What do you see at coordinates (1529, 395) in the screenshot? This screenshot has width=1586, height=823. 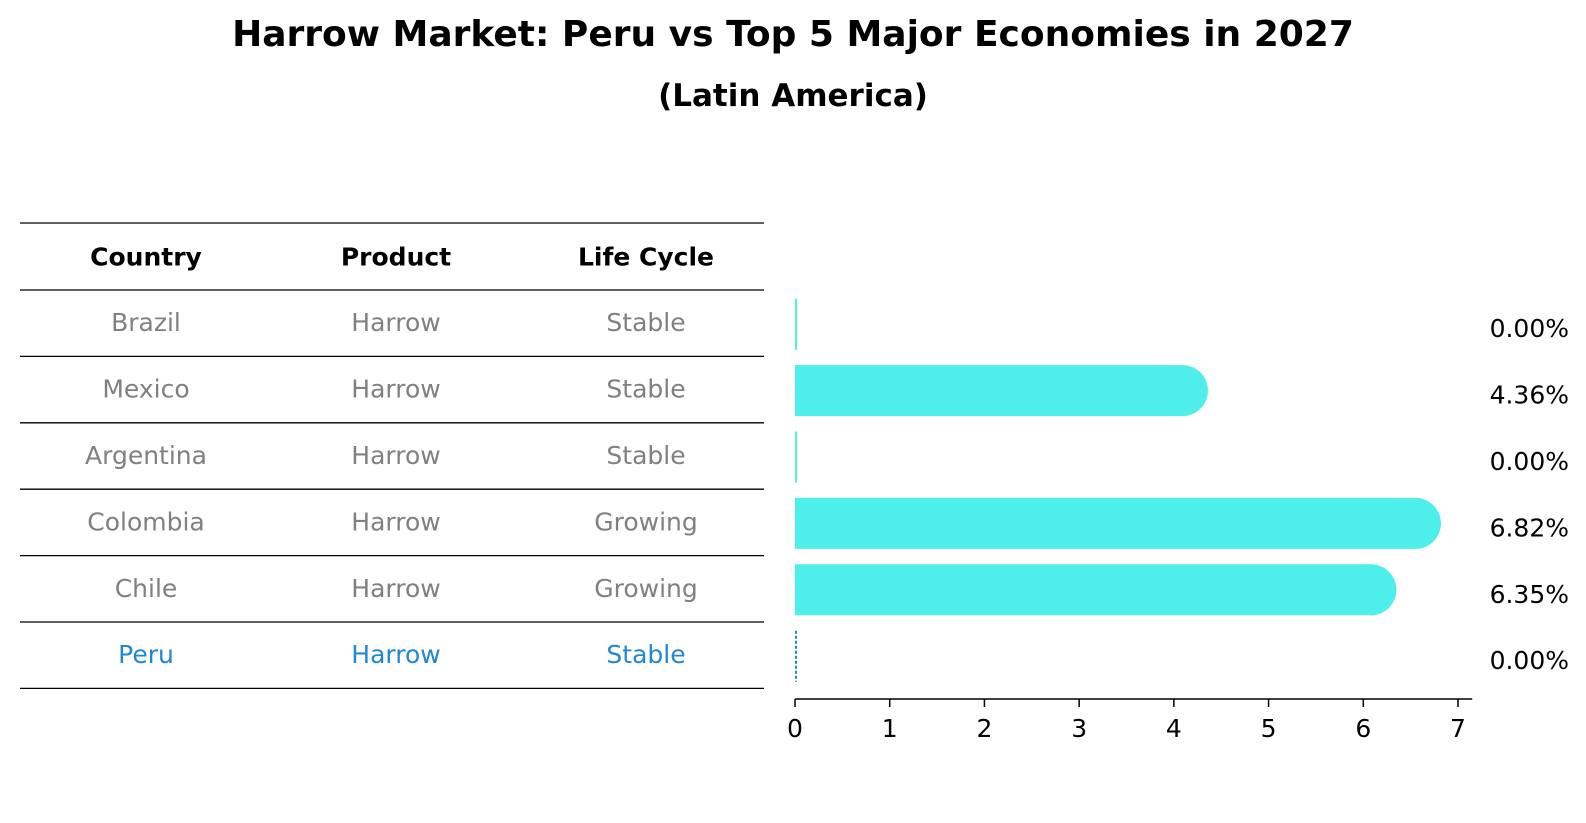 I see `value-label: 4.36%` at bounding box center [1529, 395].